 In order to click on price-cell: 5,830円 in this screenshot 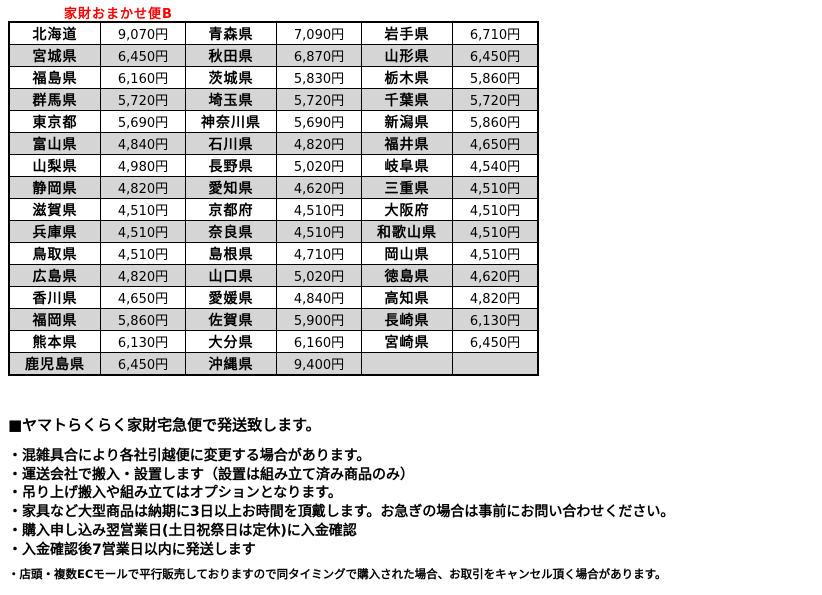, I will do `click(319, 77)`.